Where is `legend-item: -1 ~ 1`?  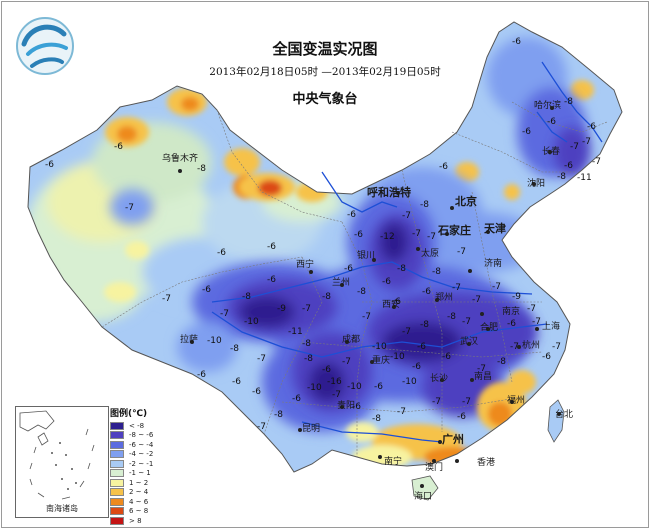 legend-item: -1 ~ 1 is located at coordinates (143, 474).